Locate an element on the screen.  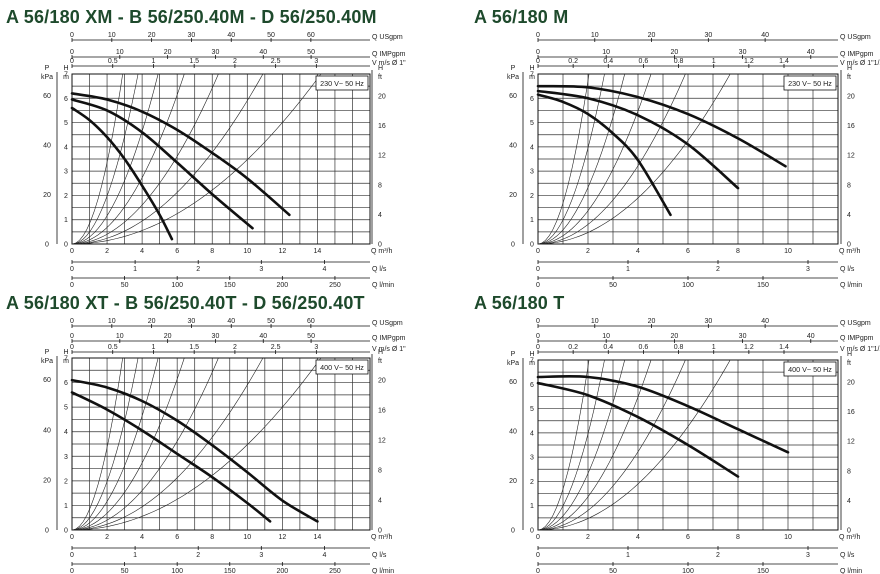
kpa-axis-label: kPa is located at coordinates (513, 363).